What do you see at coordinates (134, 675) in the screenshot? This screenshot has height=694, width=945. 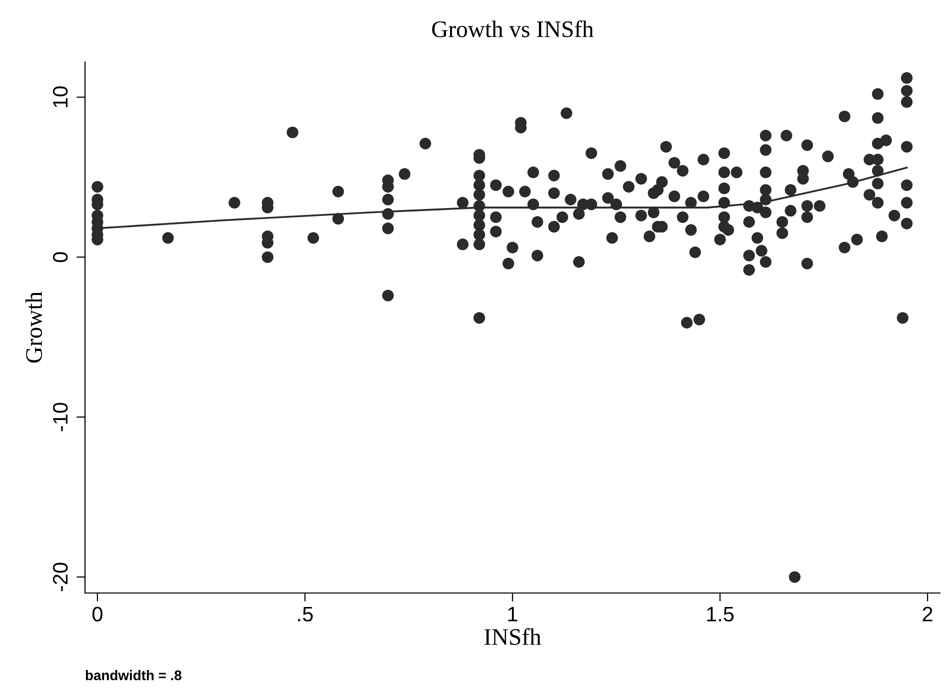 I see `text: bandwidth = .8` at bounding box center [134, 675].